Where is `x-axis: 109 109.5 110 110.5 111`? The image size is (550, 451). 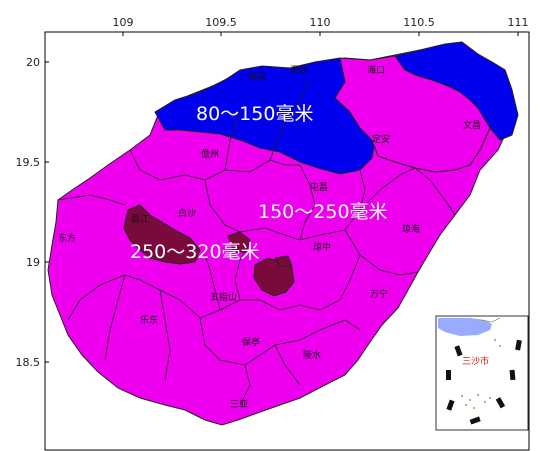 x-axis: 109 109.5 110 110.5 111 is located at coordinates (321, 26).